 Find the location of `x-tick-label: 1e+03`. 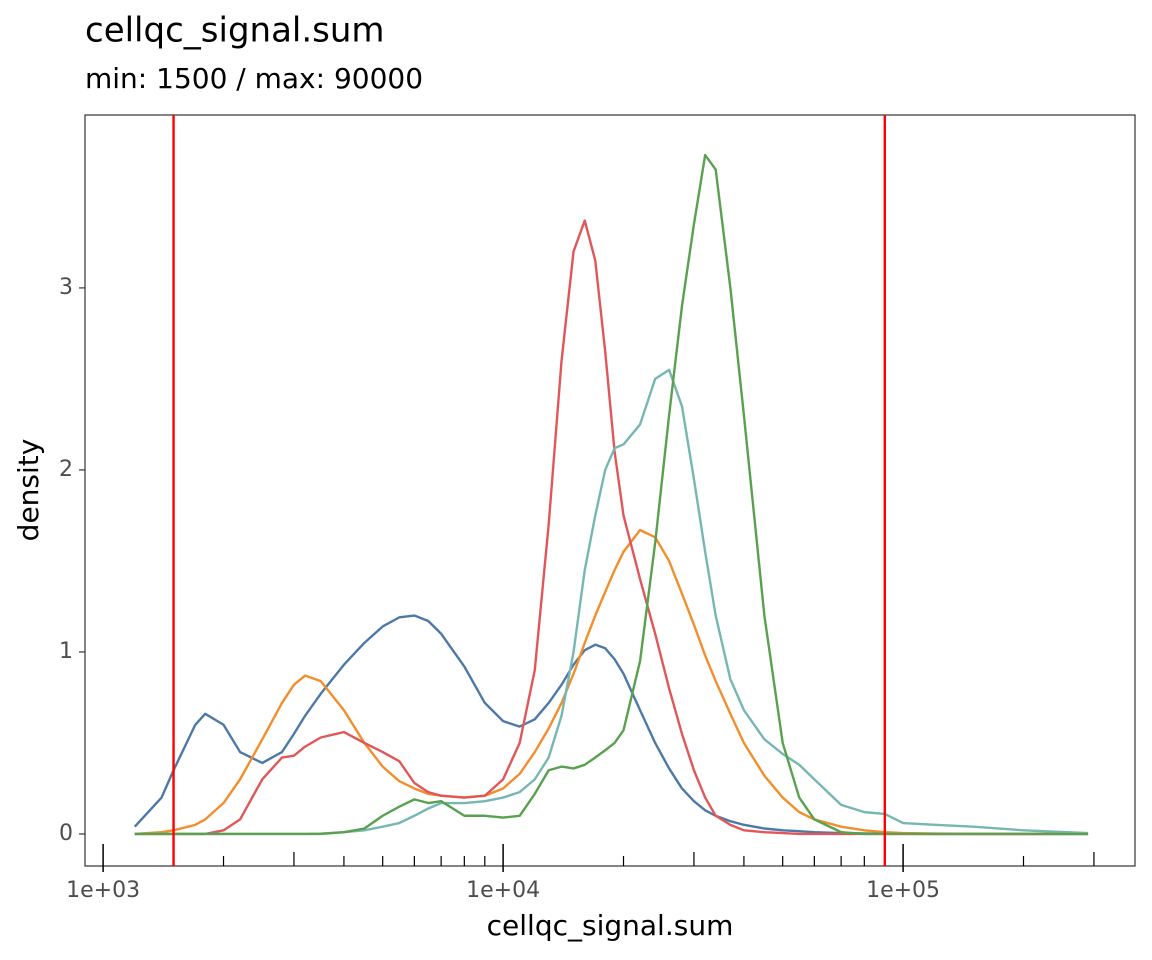

x-tick-label: 1e+03 is located at coordinates (103, 890).